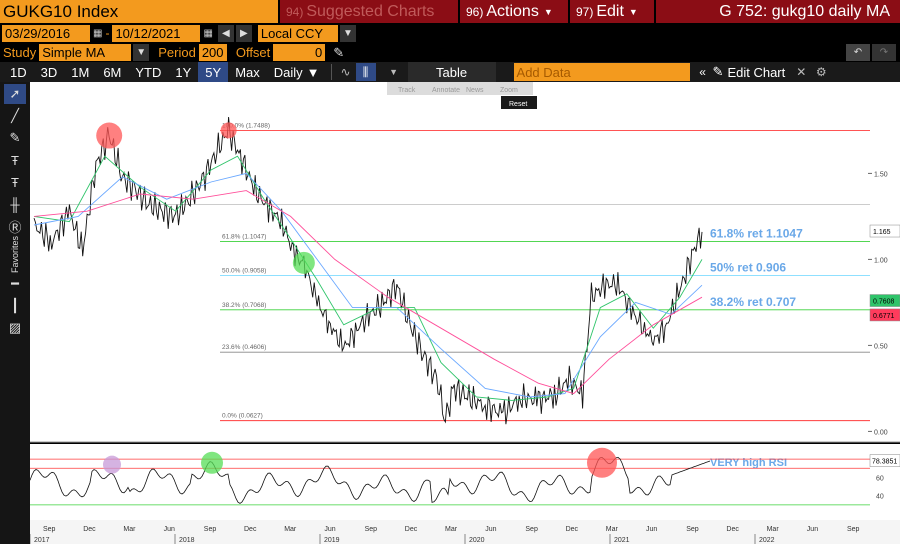  What do you see at coordinates (884, 302) in the screenshot?
I see `price-badge-label: 0.7608` at bounding box center [884, 302].